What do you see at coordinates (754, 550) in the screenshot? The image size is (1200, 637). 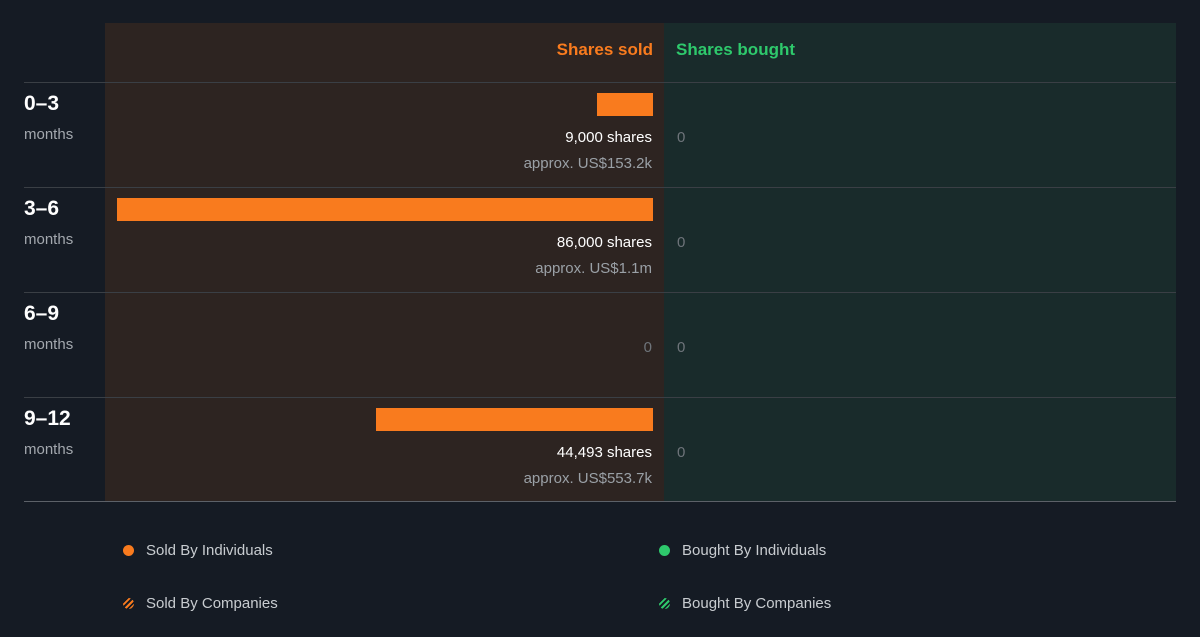 I see `legend-label: Bought By Individuals` at bounding box center [754, 550].